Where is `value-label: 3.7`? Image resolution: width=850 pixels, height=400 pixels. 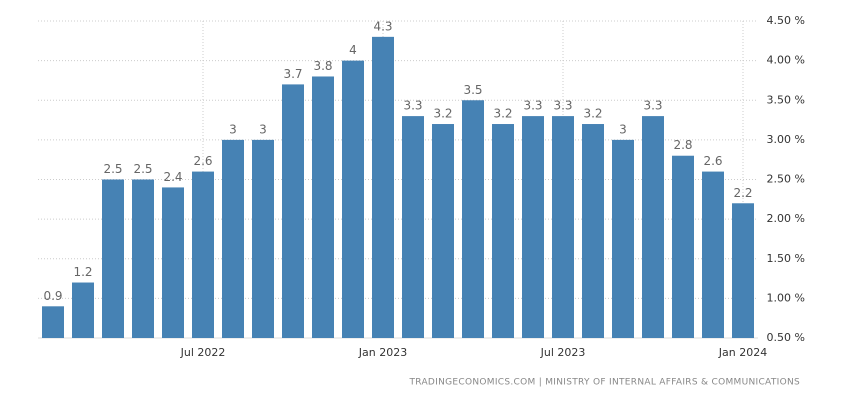
value-label: 3.7 is located at coordinates (292, 74).